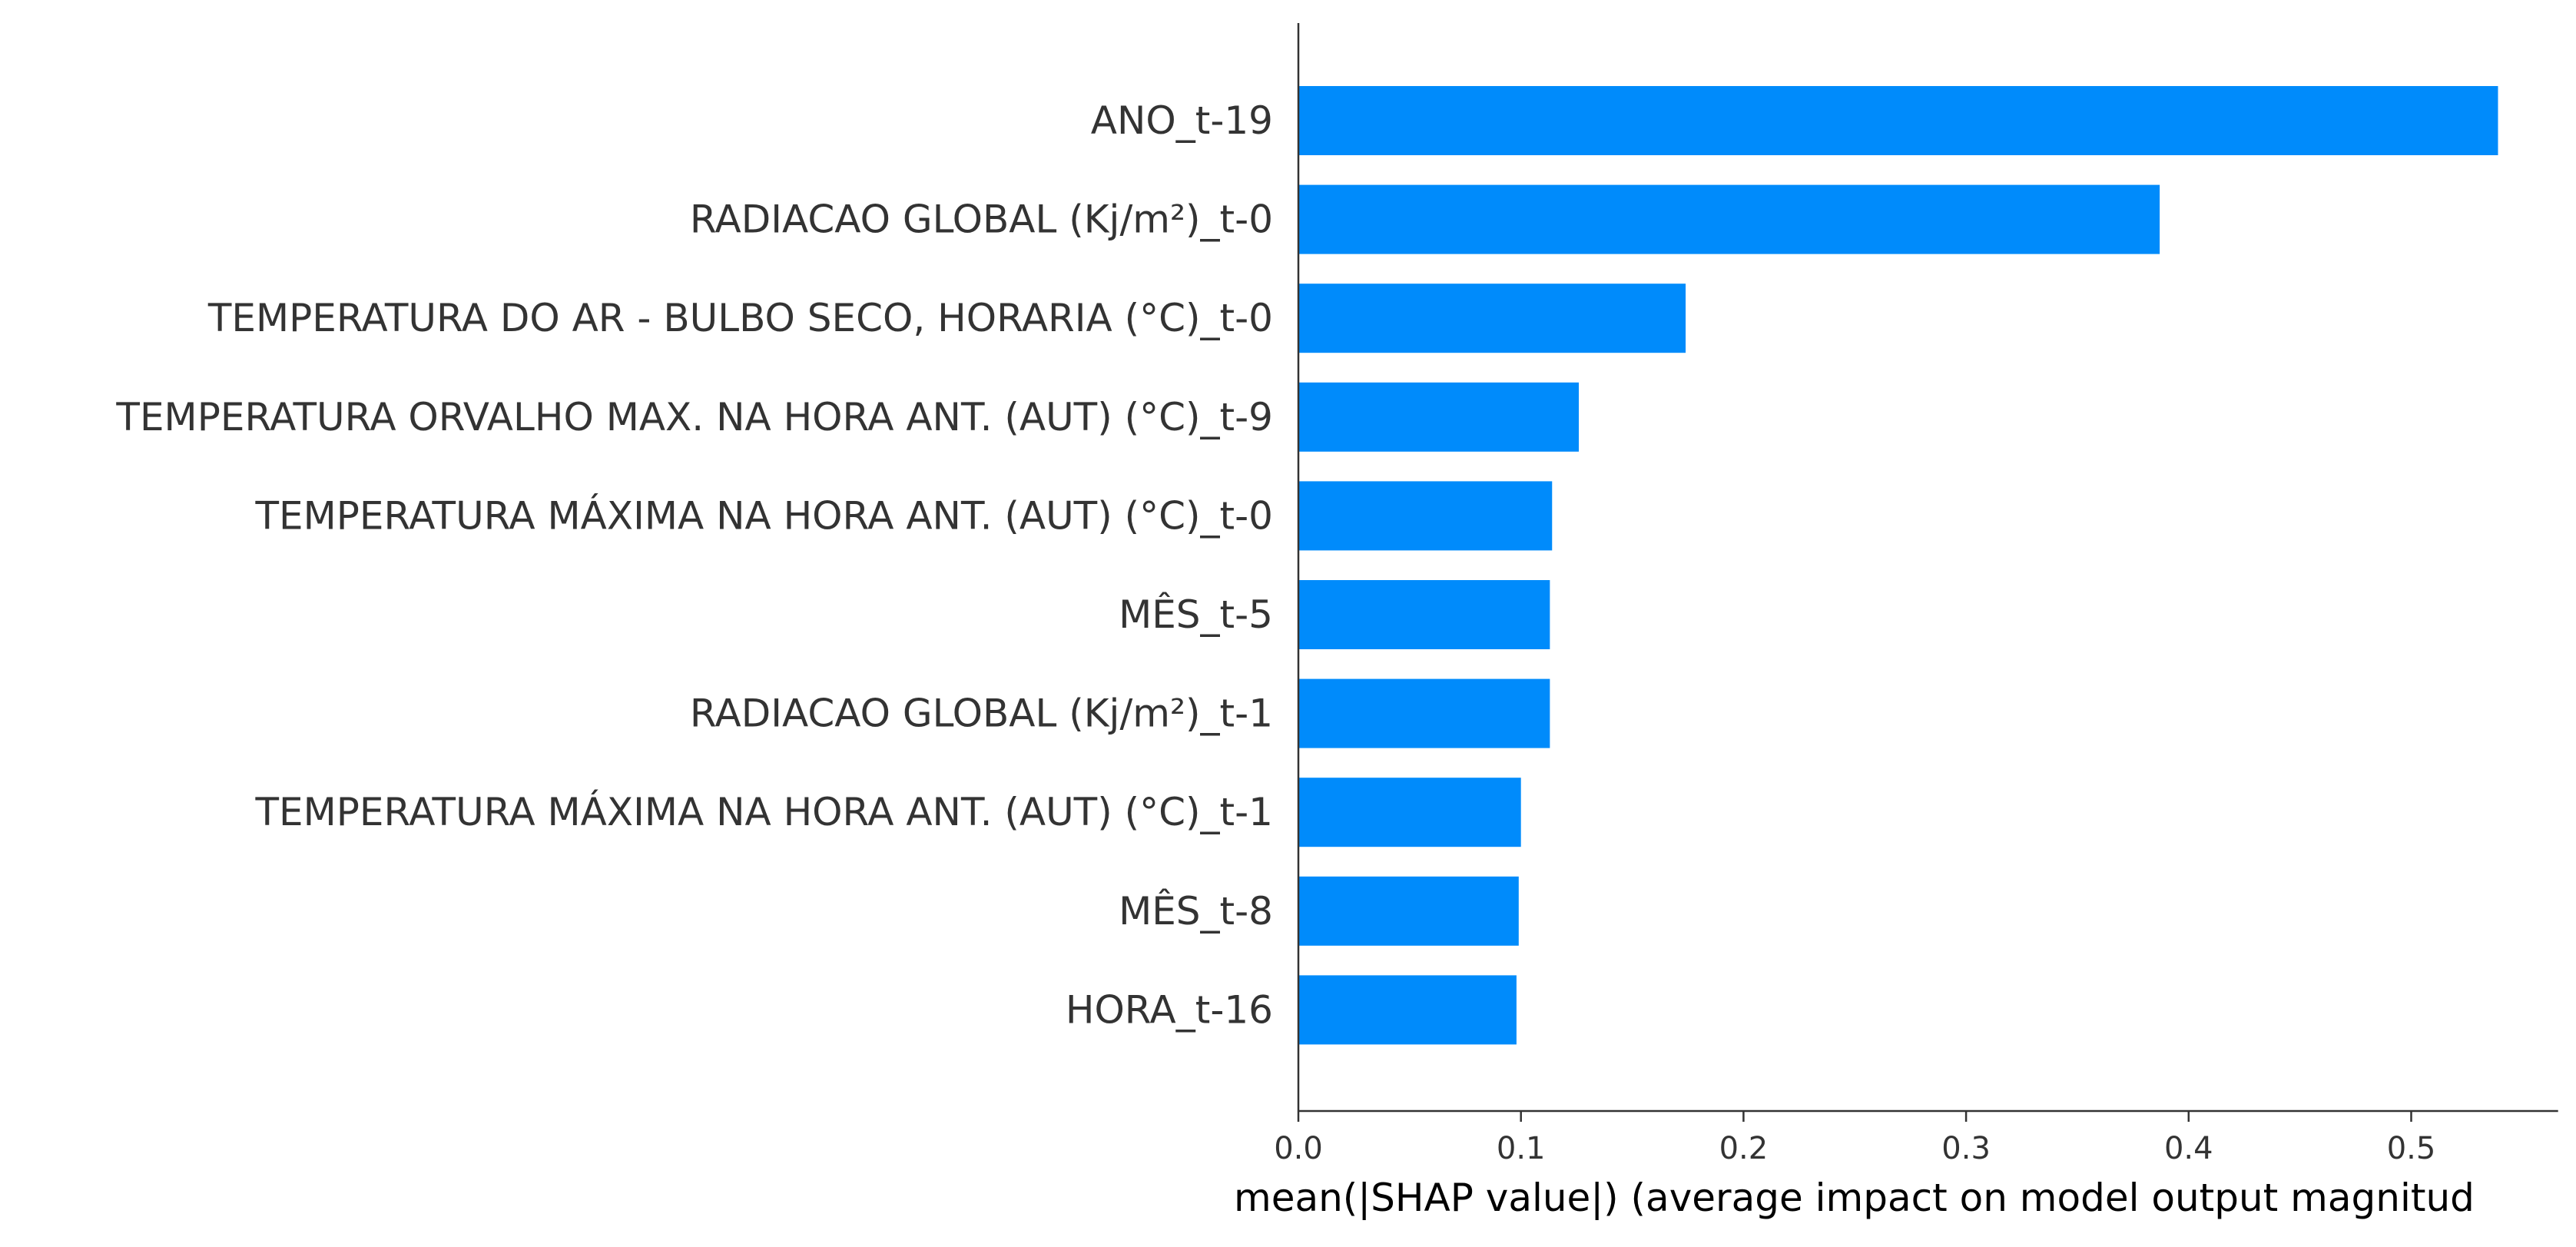 This screenshot has width=2576, height=1247. Describe the element at coordinates (1182, 121) in the screenshot. I see `category-label-0: ANO_t-19` at that location.